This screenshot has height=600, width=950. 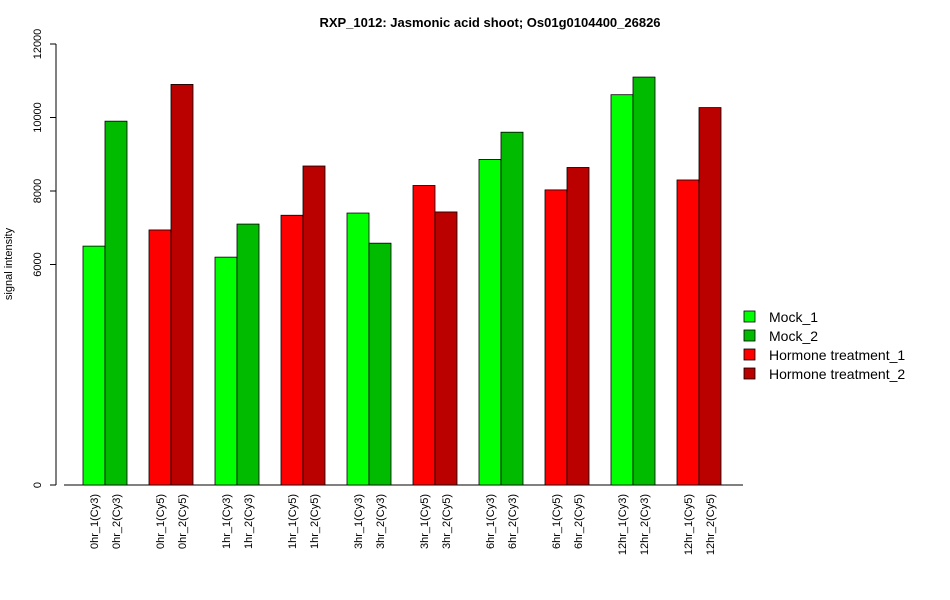 What do you see at coordinates (425, 521) in the screenshot?
I see `x-tick-label: 3hr_1(Cy5)` at bounding box center [425, 521].